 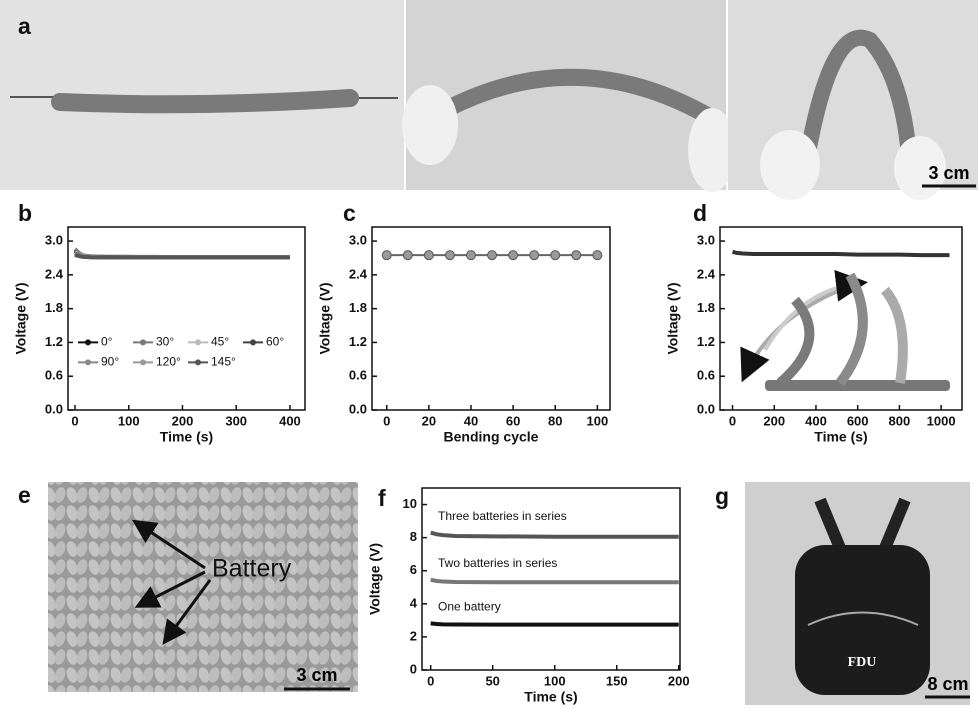 What do you see at coordinates (862, 662) in the screenshot?
I see `led-text: FDU` at bounding box center [862, 662].